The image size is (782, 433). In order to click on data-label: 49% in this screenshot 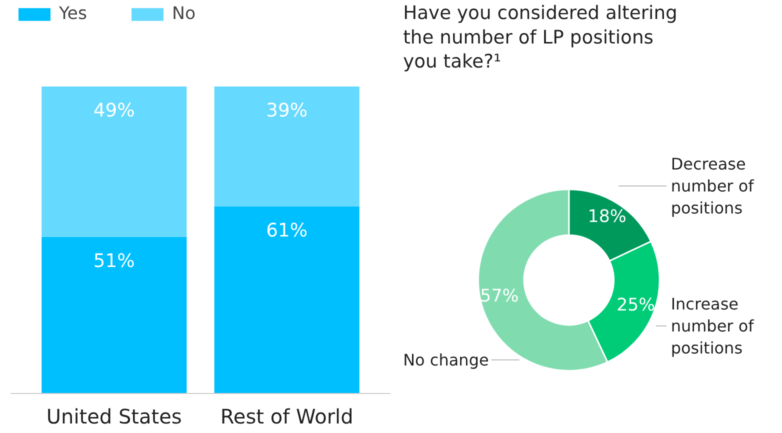, I will do `click(114, 111)`.